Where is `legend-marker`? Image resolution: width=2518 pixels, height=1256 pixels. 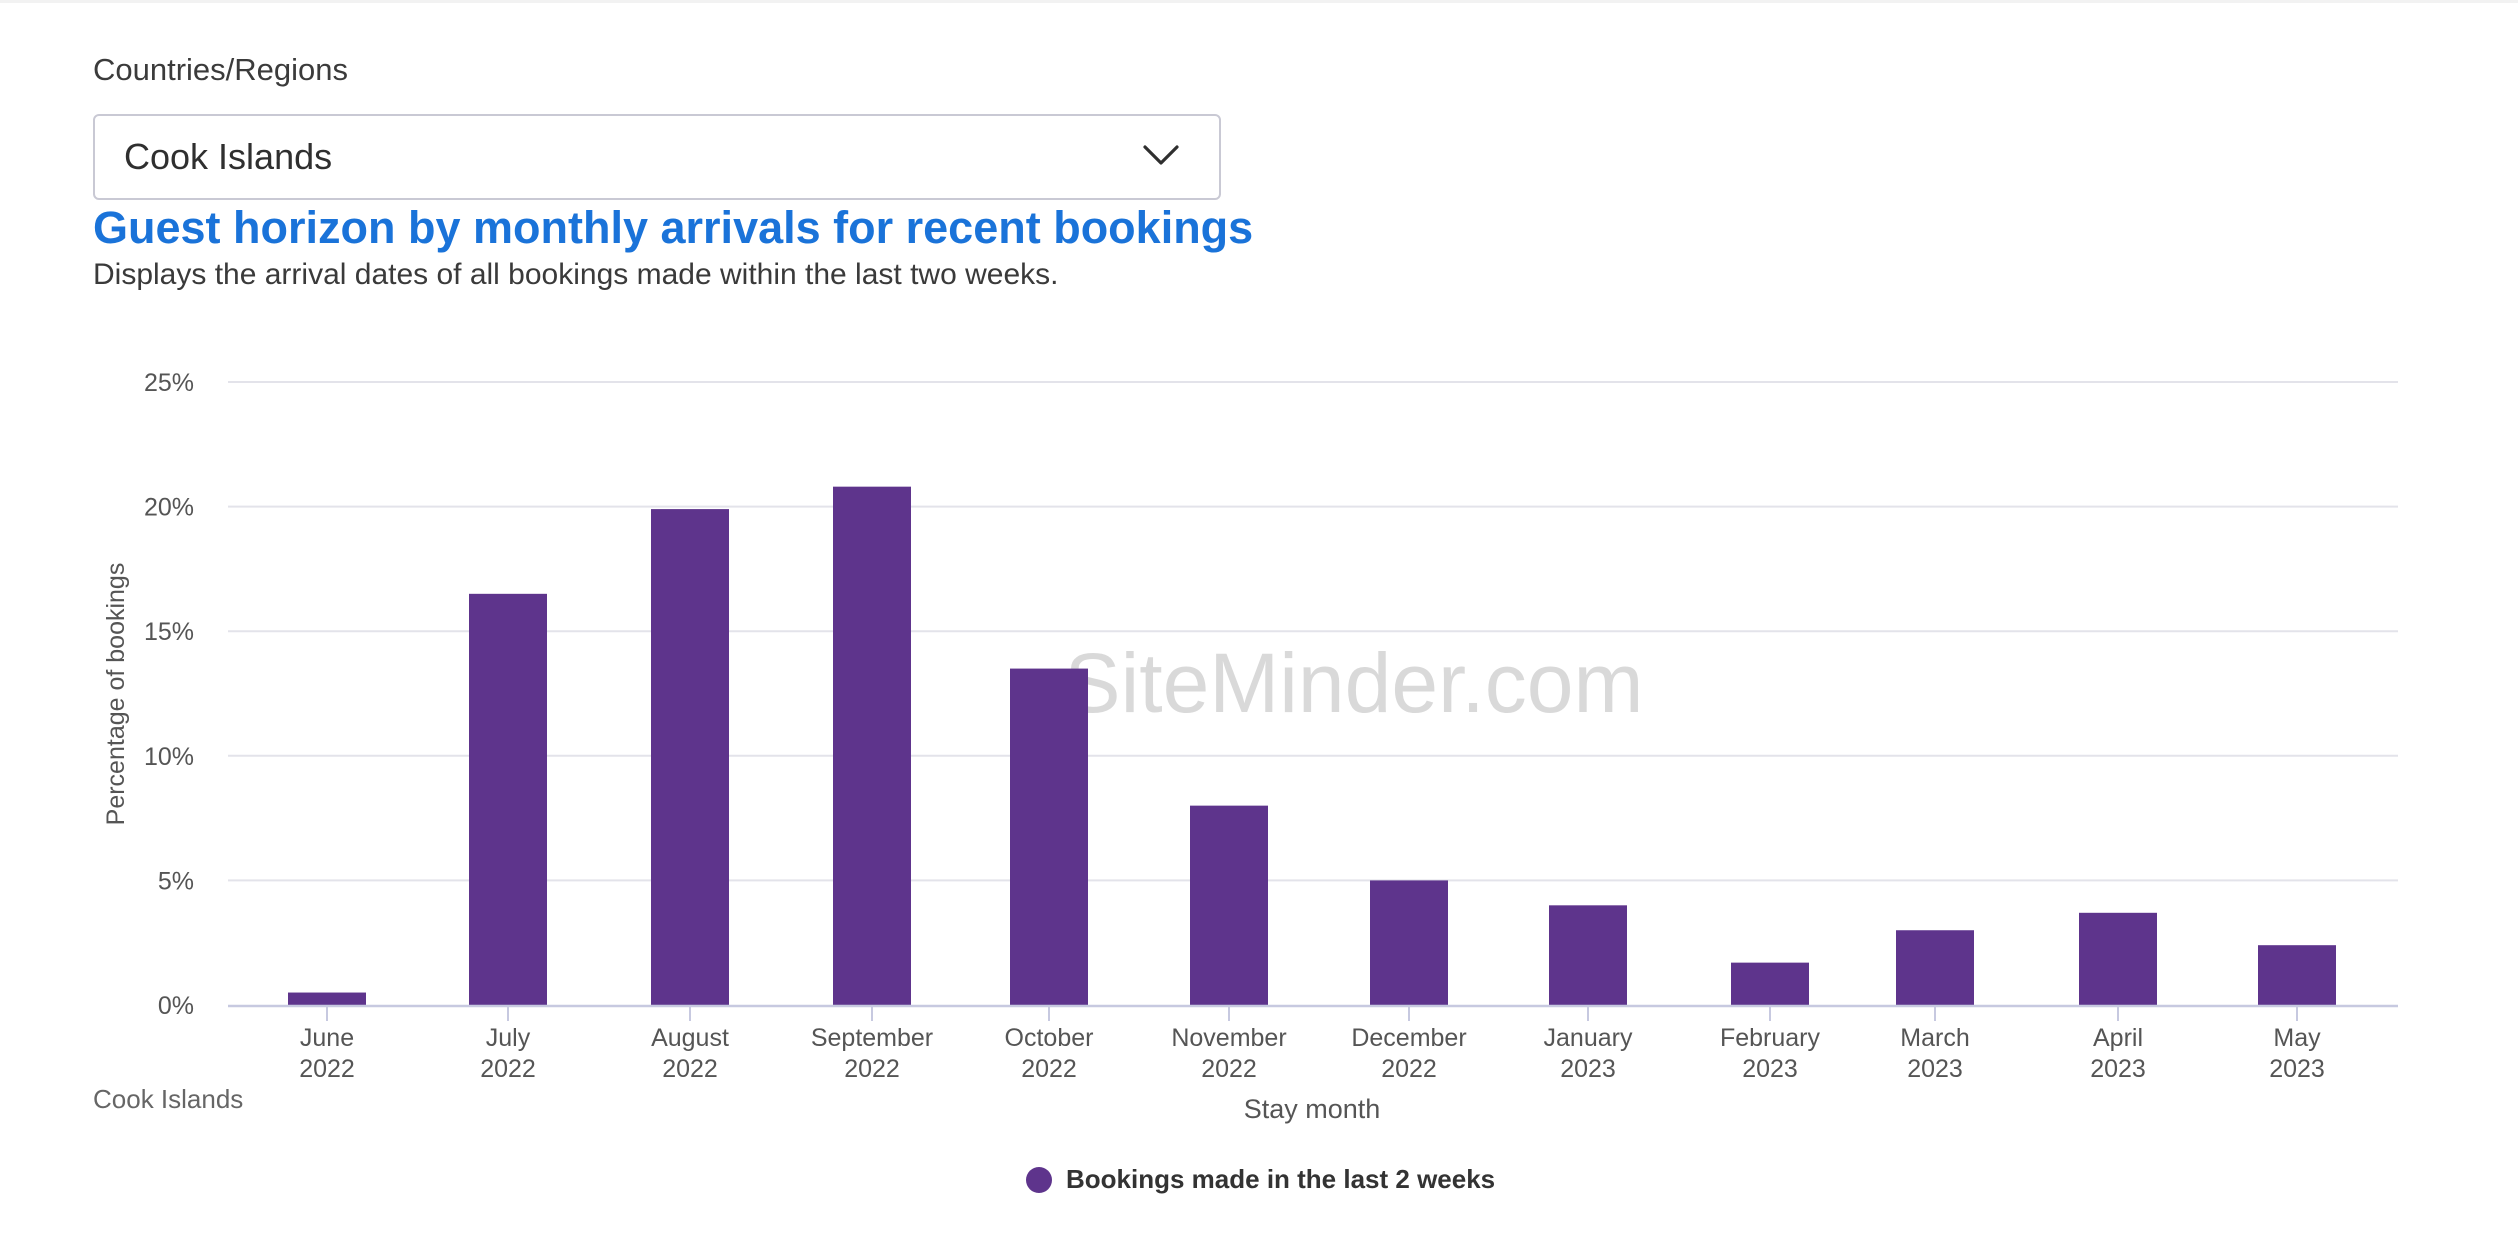 legend-marker is located at coordinates (1039, 1179).